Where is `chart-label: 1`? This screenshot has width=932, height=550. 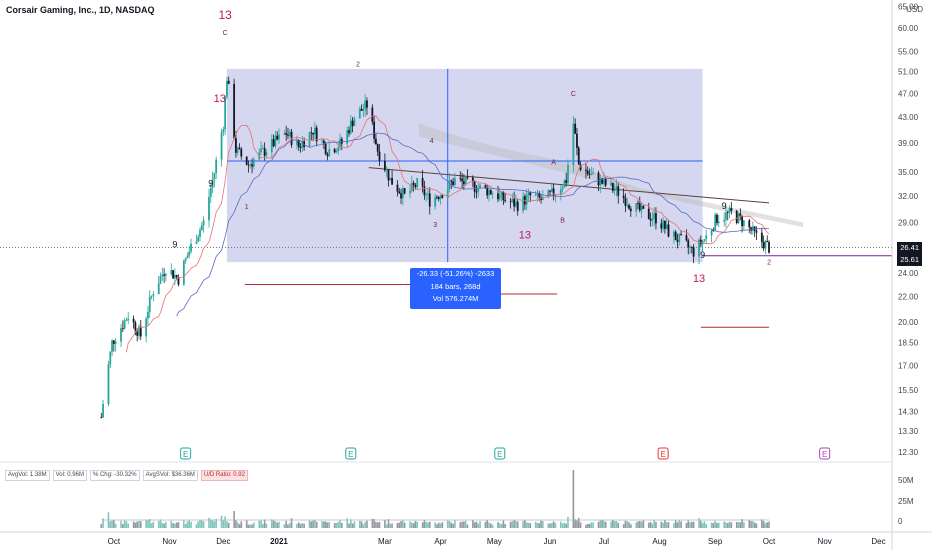
chart-label: 1 is located at coordinates (247, 207).